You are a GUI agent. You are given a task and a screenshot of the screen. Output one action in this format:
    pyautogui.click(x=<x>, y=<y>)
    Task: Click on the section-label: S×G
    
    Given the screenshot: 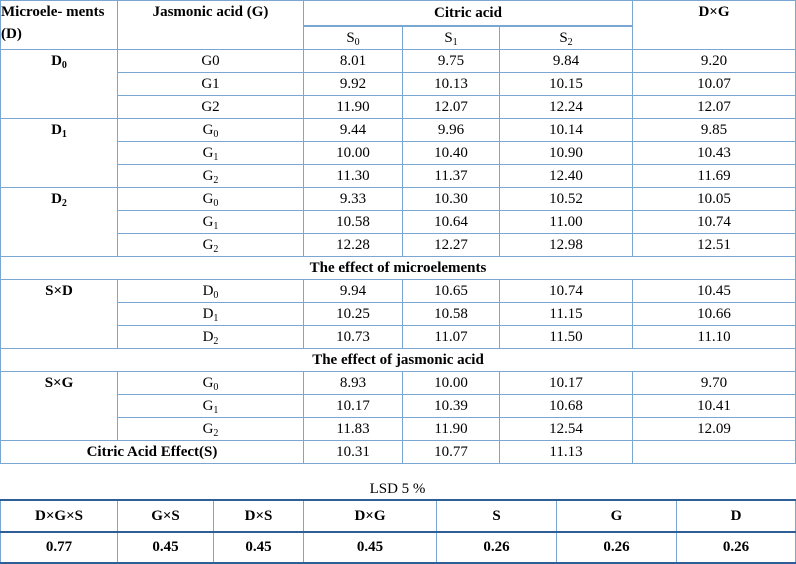 What is the action you would take?
    pyautogui.click(x=59, y=406)
    